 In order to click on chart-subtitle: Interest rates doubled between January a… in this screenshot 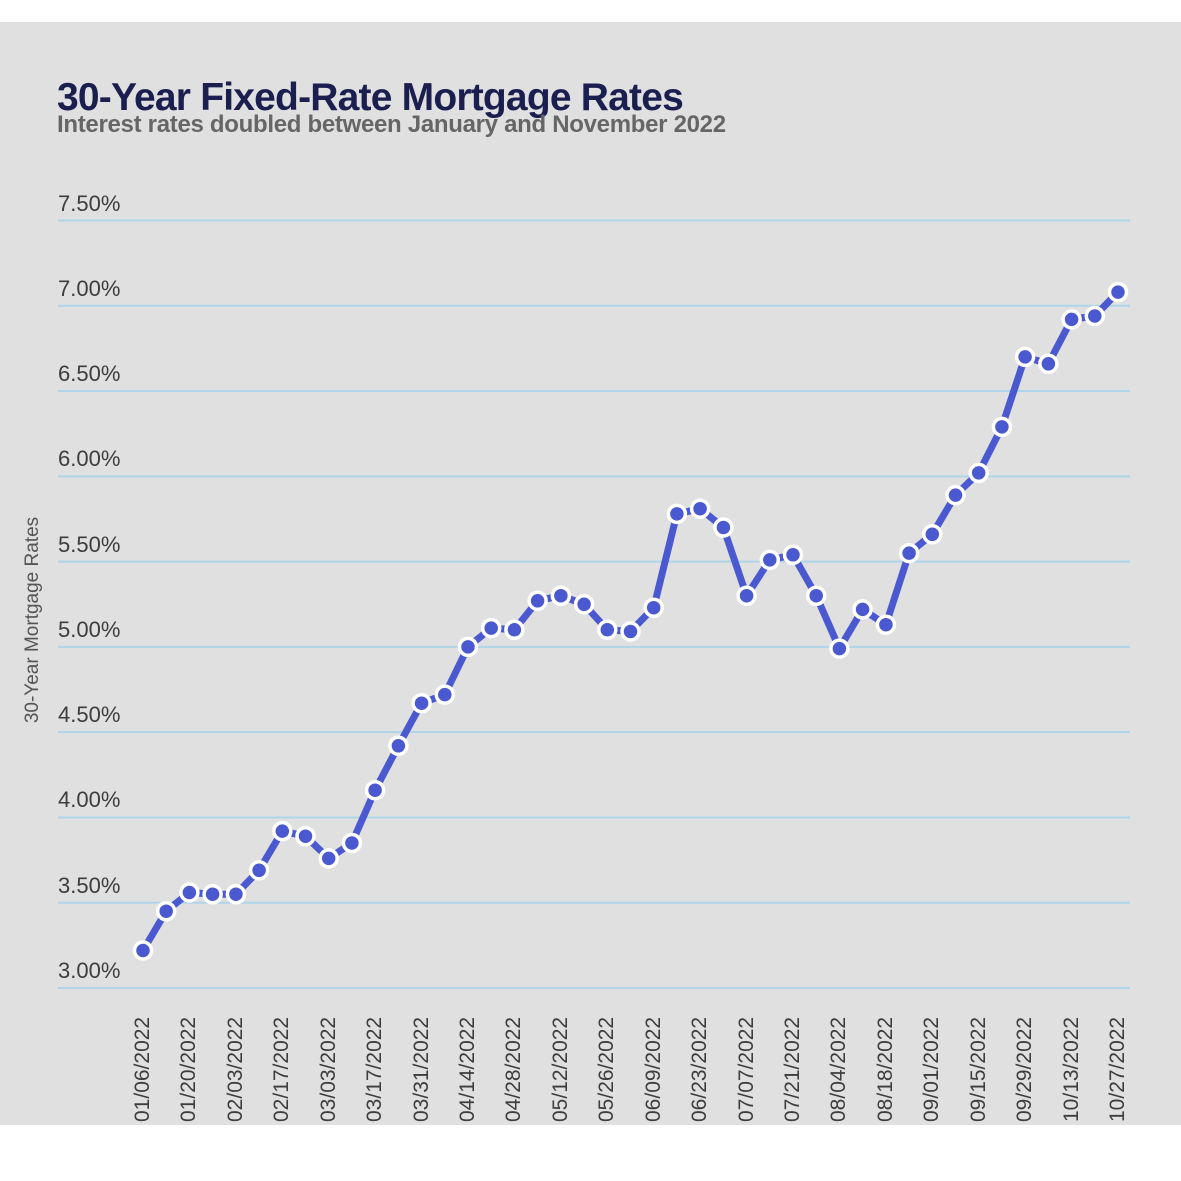, I will do `click(391, 124)`.